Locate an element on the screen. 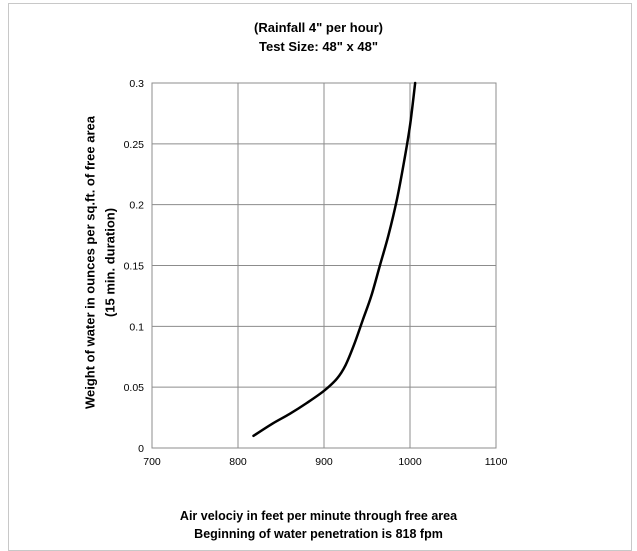 Image resolution: width=637 pixels, height=551 pixels. x-tick-label: 700 is located at coordinates (152, 462).